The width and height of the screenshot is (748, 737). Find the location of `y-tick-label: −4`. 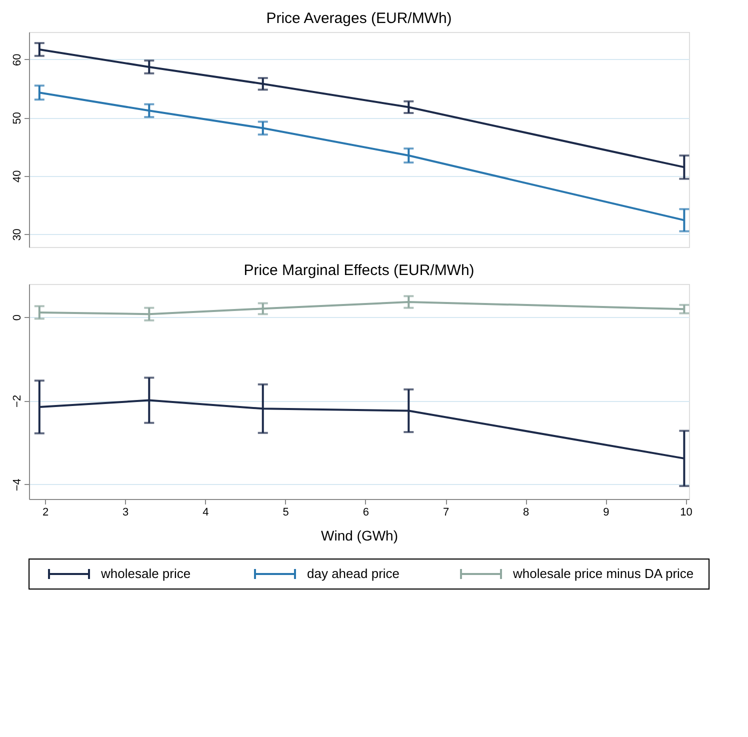

y-tick-label: −4 is located at coordinates (18, 485).